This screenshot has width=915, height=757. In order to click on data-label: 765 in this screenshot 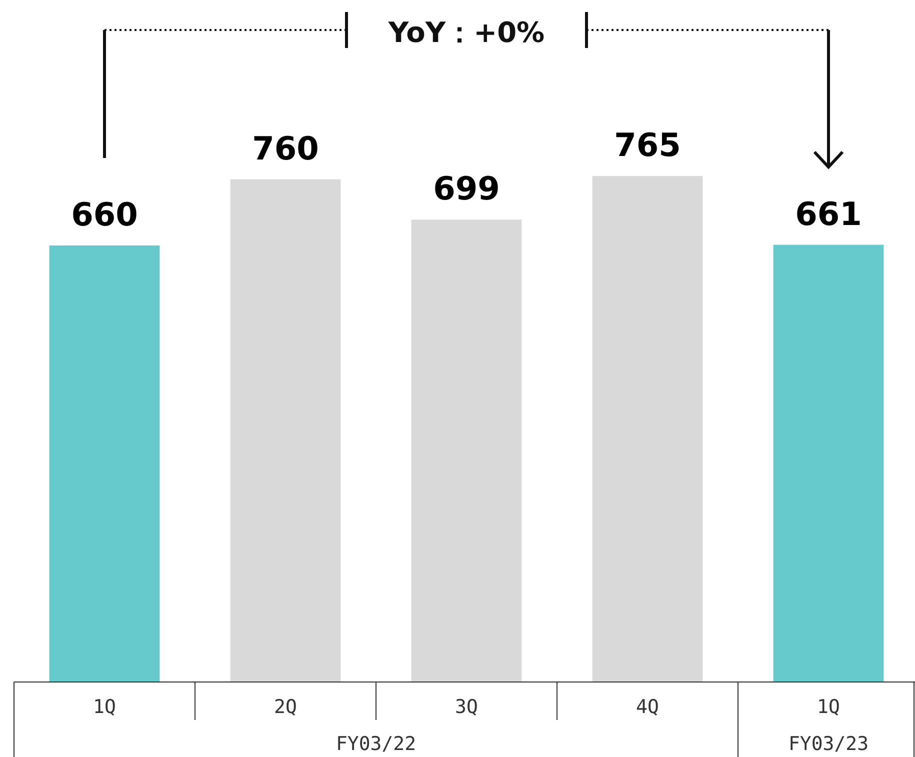, I will do `click(647, 145)`.